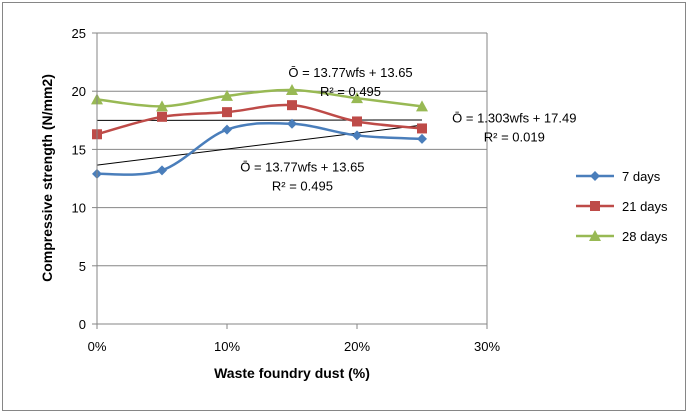 This screenshot has width=690, height=415. Describe the element at coordinates (227, 346) in the screenshot. I see `x-tick-label: 10%` at that location.